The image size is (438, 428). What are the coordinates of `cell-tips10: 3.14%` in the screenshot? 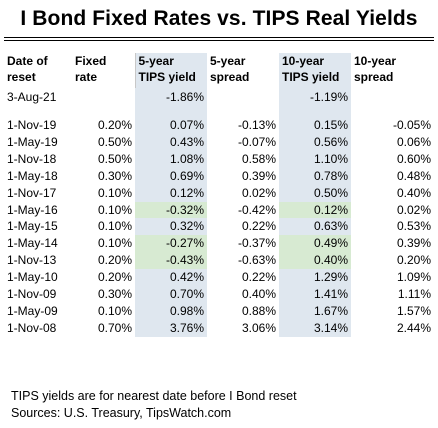 It's located at (315, 328).